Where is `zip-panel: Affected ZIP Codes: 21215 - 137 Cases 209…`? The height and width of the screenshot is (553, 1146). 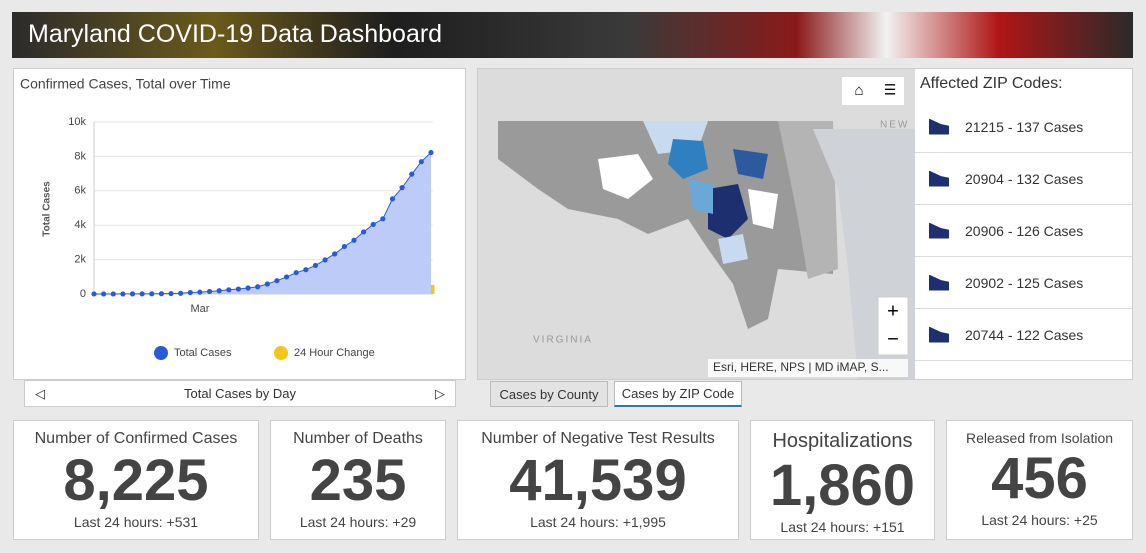 zip-panel: Affected ZIP Codes: 21215 - 137 Cases 209… is located at coordinates (1023, 224).